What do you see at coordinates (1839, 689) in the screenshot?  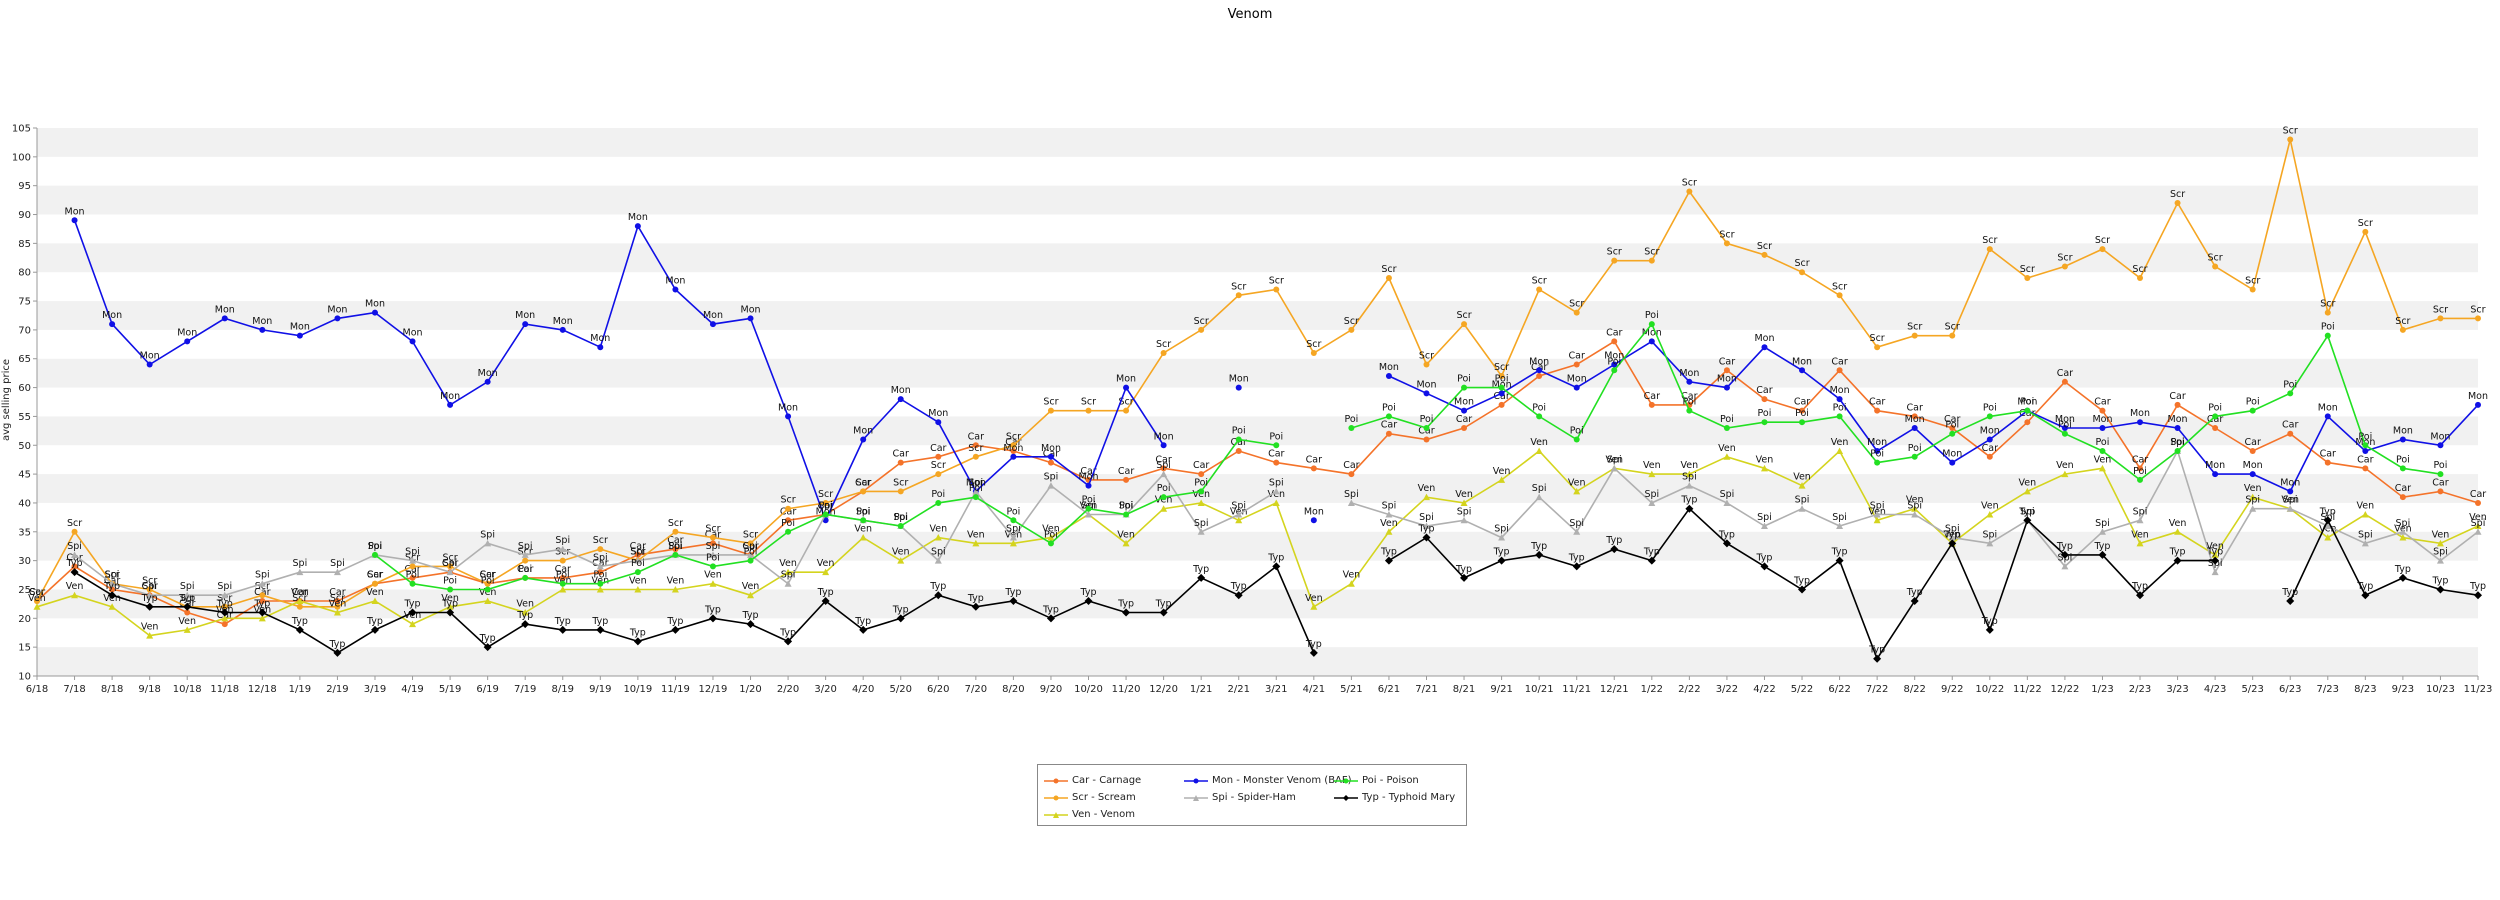 I see `x-tick-label: 6/22` at bounding box center [1839, 689].